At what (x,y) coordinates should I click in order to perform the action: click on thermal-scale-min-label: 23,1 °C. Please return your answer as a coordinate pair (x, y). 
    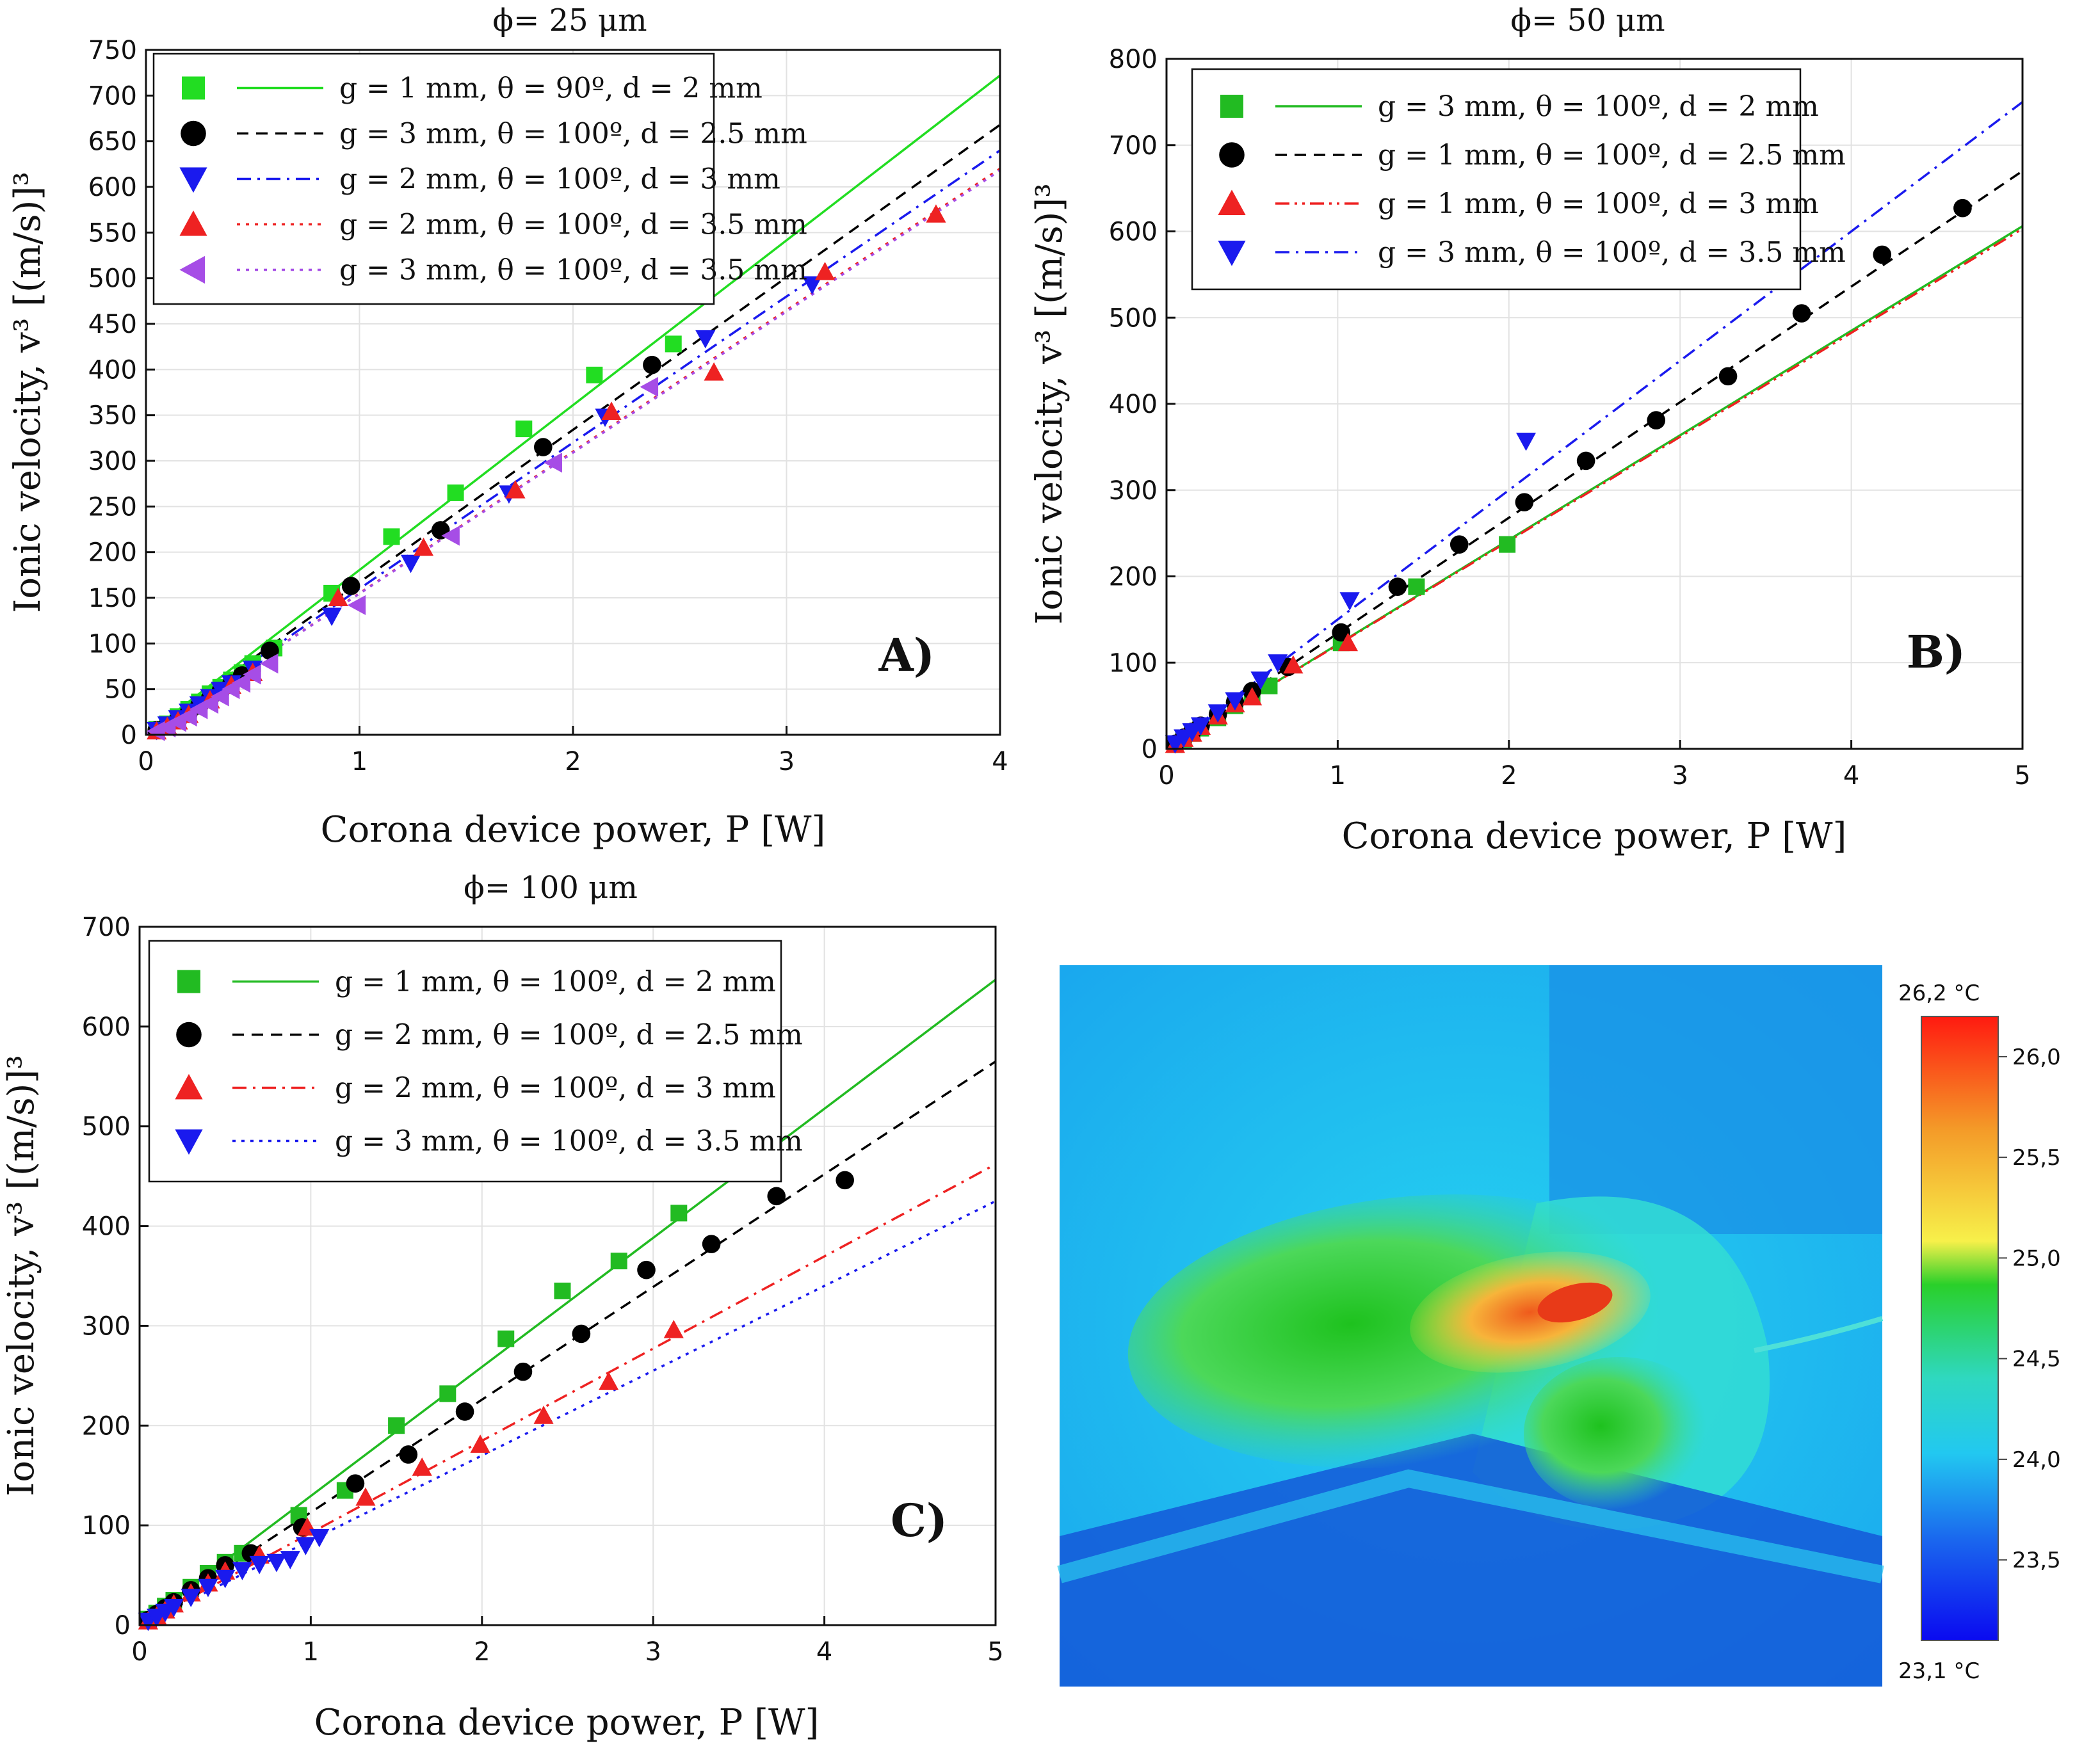
    Looking at the image, I should click on (1939, 1671).